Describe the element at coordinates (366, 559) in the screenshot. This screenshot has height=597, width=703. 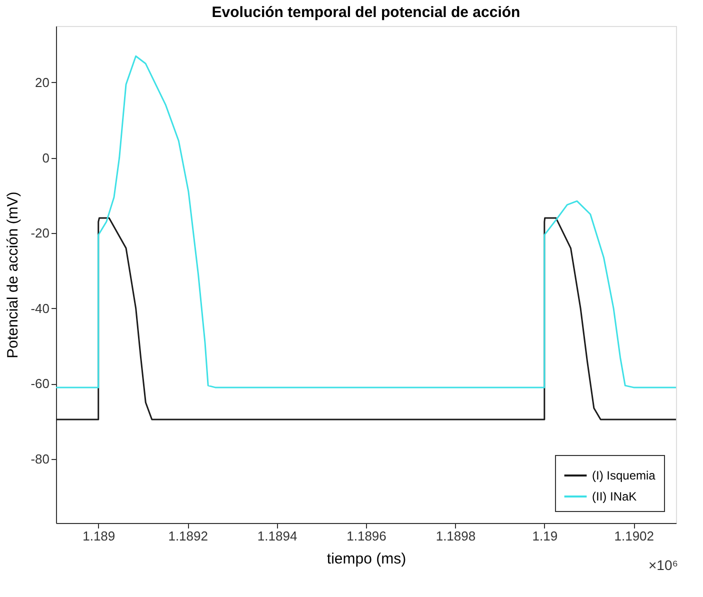
I see `x-axis-title: tiempo (ms)` at that location.